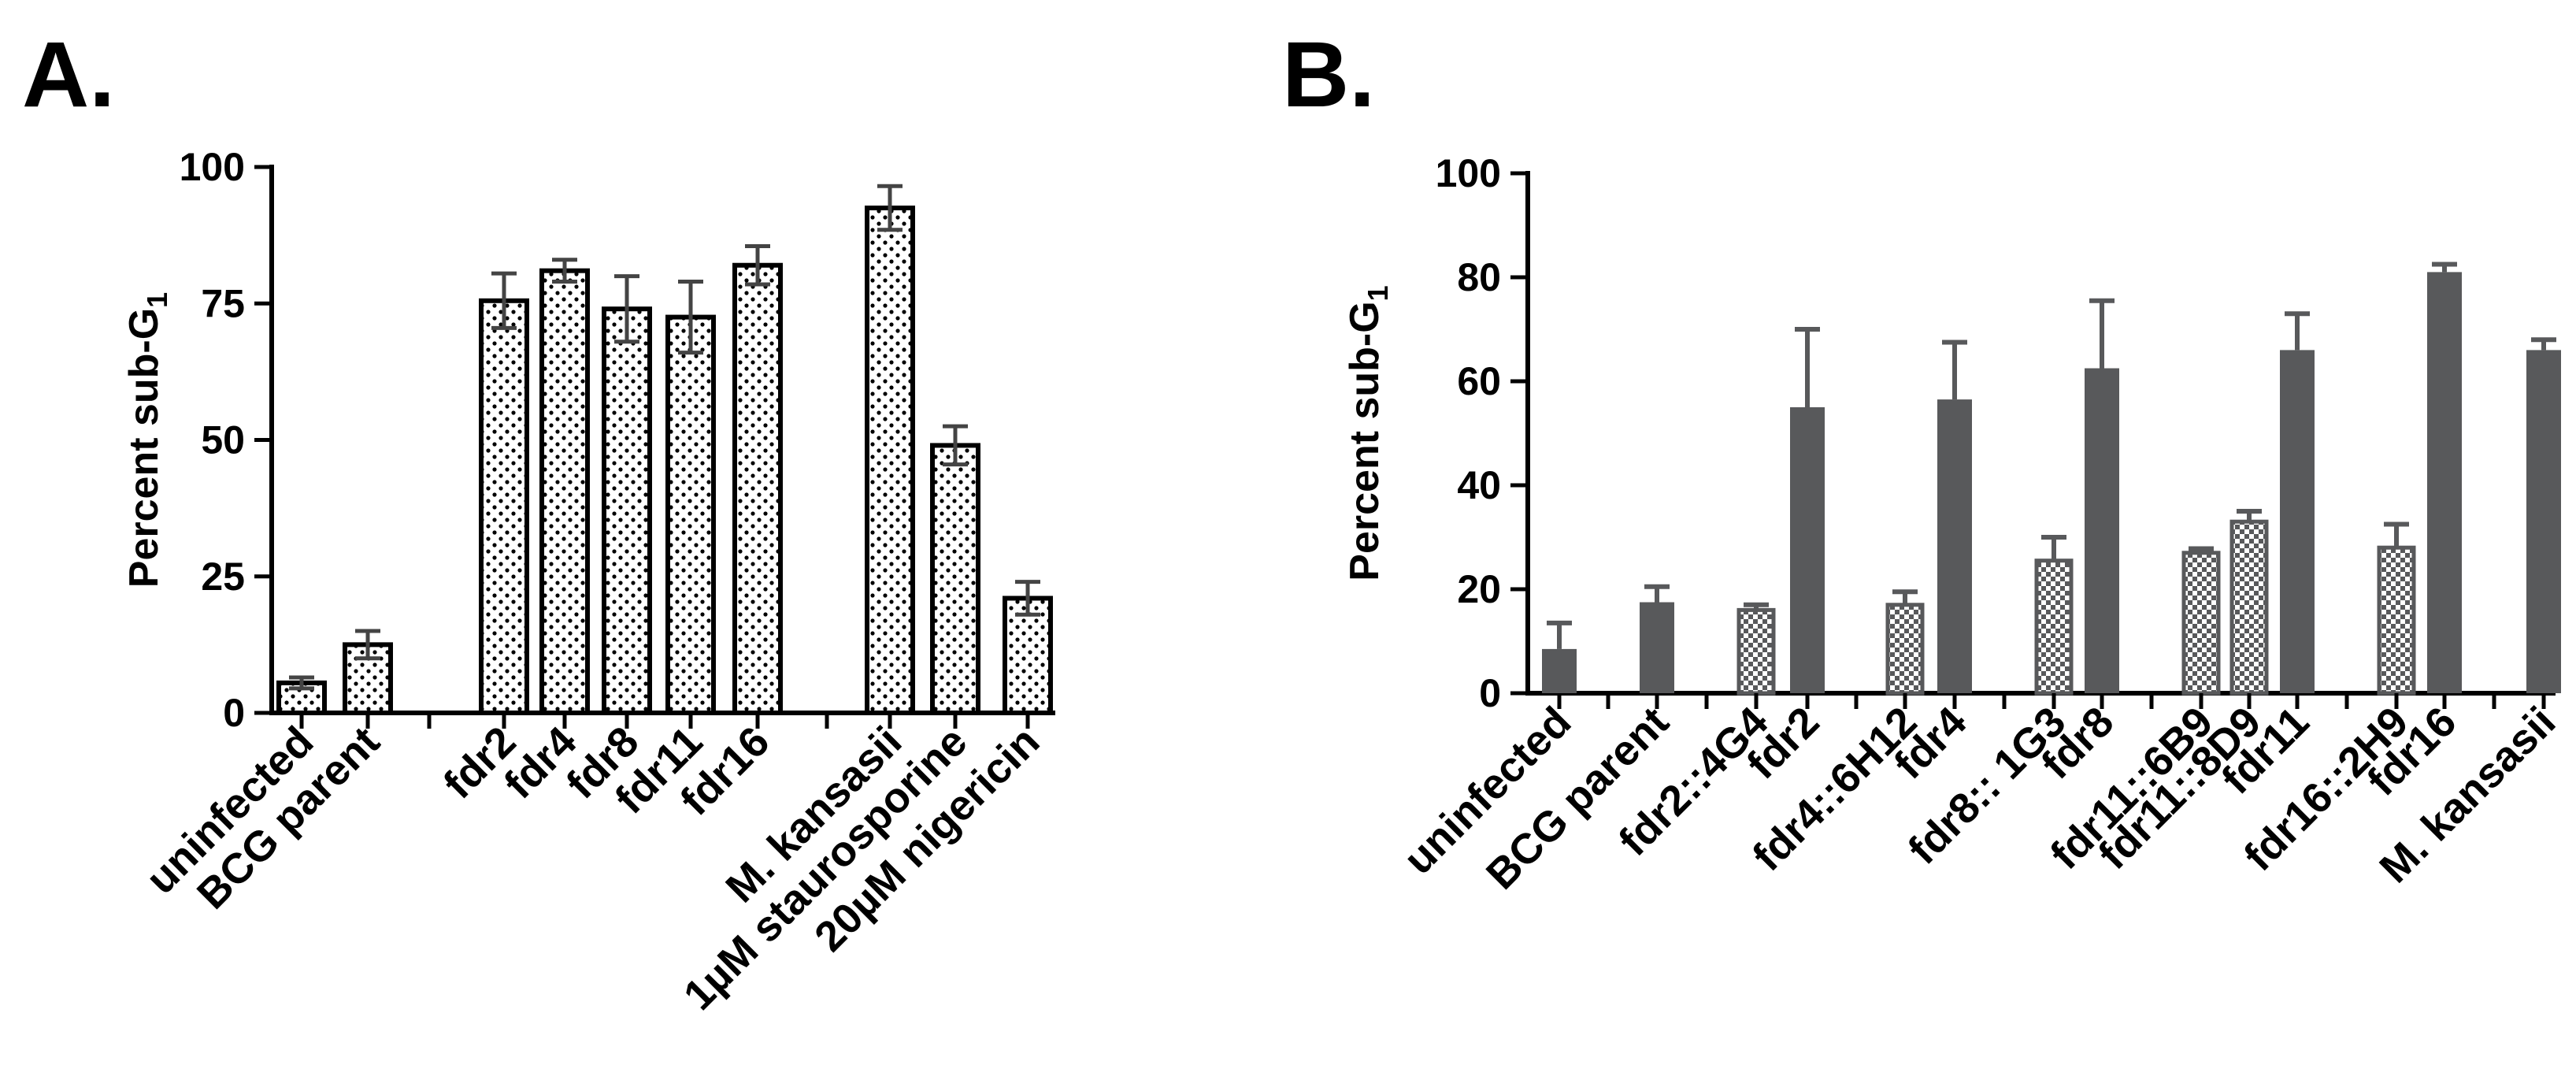  I want to click on panel-a-letter: A., so click(68, 75).